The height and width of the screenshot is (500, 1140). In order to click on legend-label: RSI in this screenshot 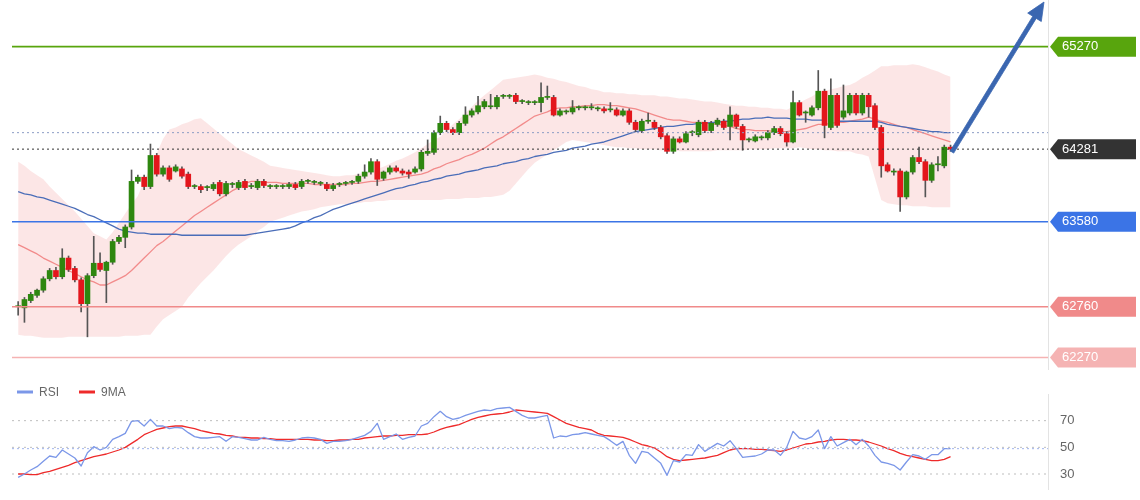, I will do `click(49, 392)`.